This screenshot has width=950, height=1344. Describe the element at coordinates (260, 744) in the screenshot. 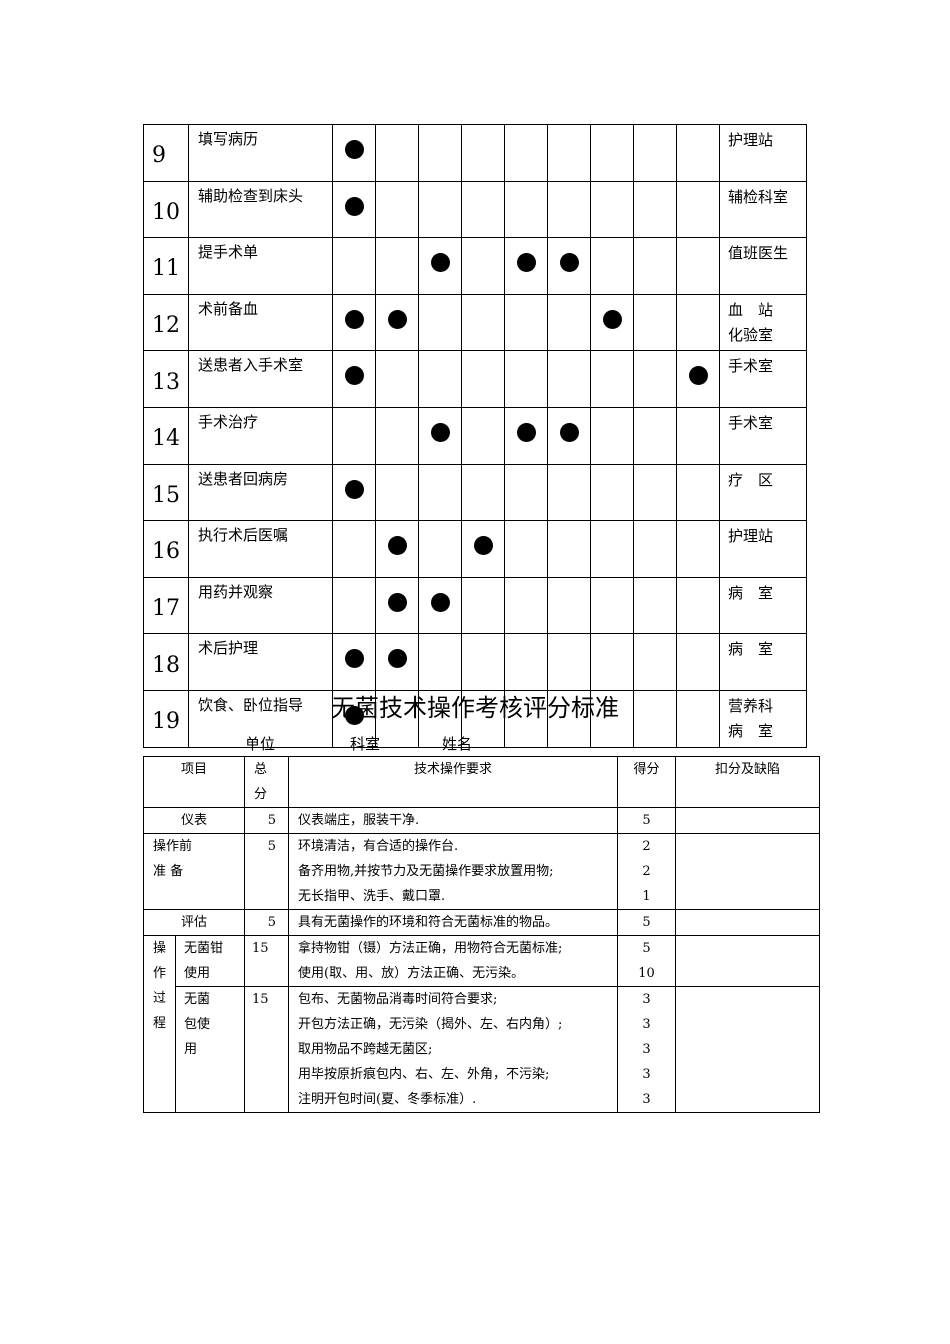

I see `unit-label: 单位` at that location.